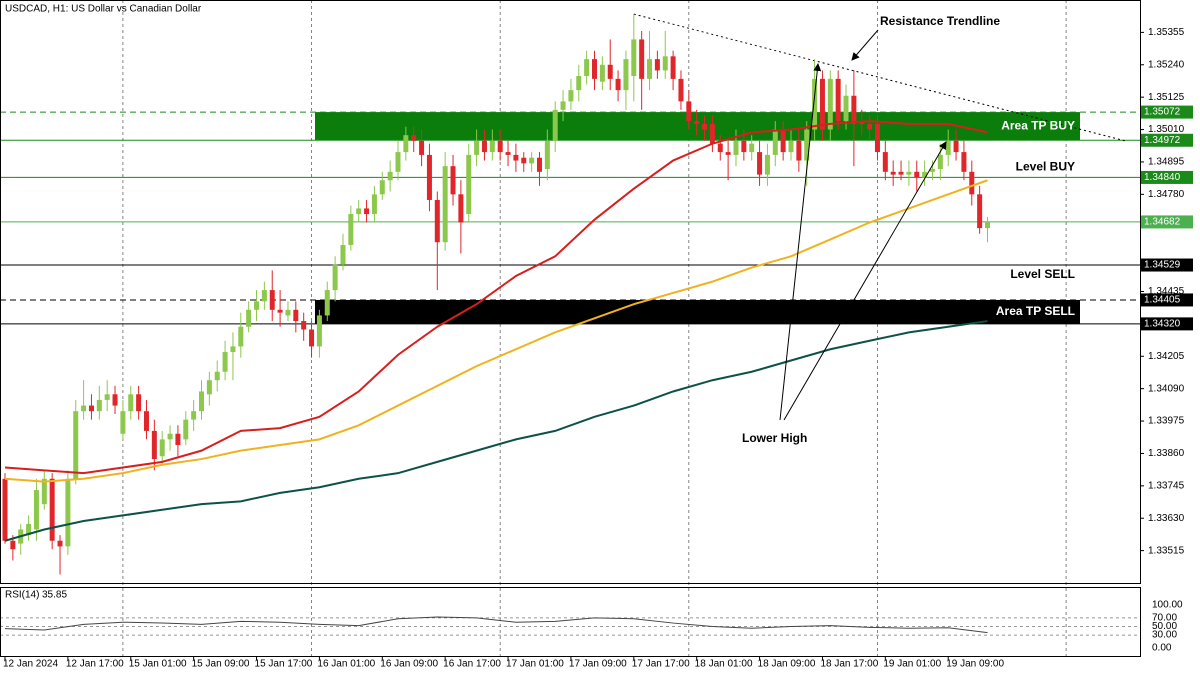 The image size is (1200, 675). What do you see at coordinates (774, 438) in the screenshot?
I see `annotation-label: Lower High` at bounding box center [774, 438].